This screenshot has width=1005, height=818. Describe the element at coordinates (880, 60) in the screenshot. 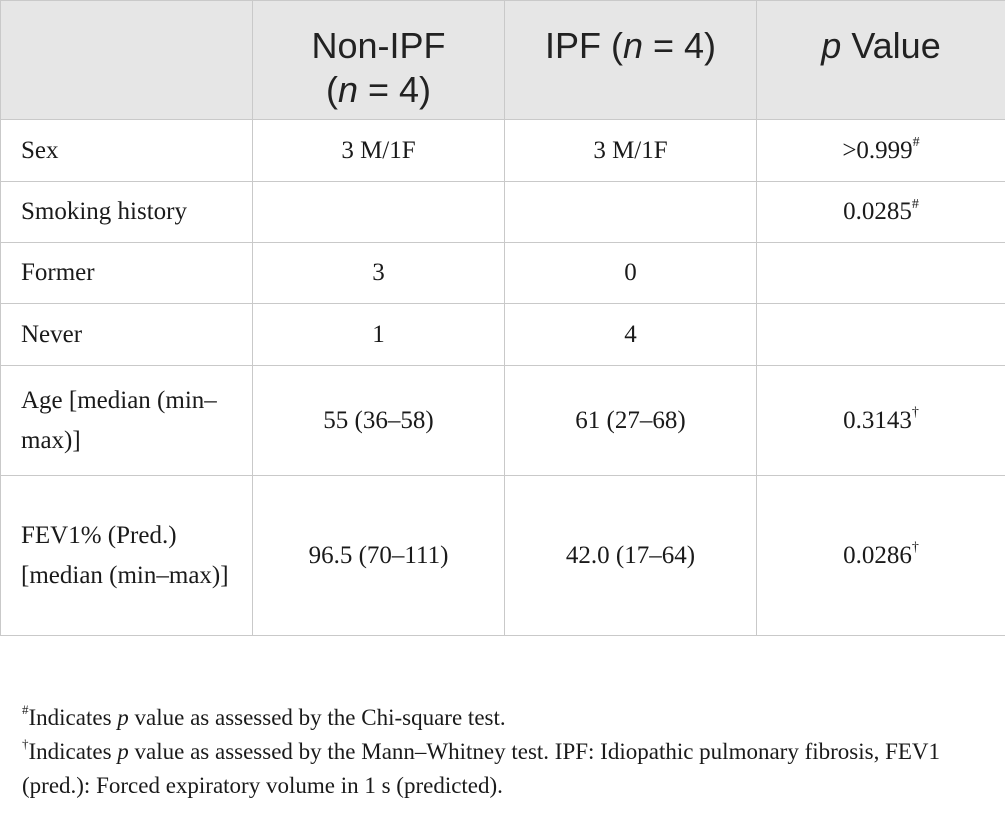

I see `header-p-value: p Value` at that location.